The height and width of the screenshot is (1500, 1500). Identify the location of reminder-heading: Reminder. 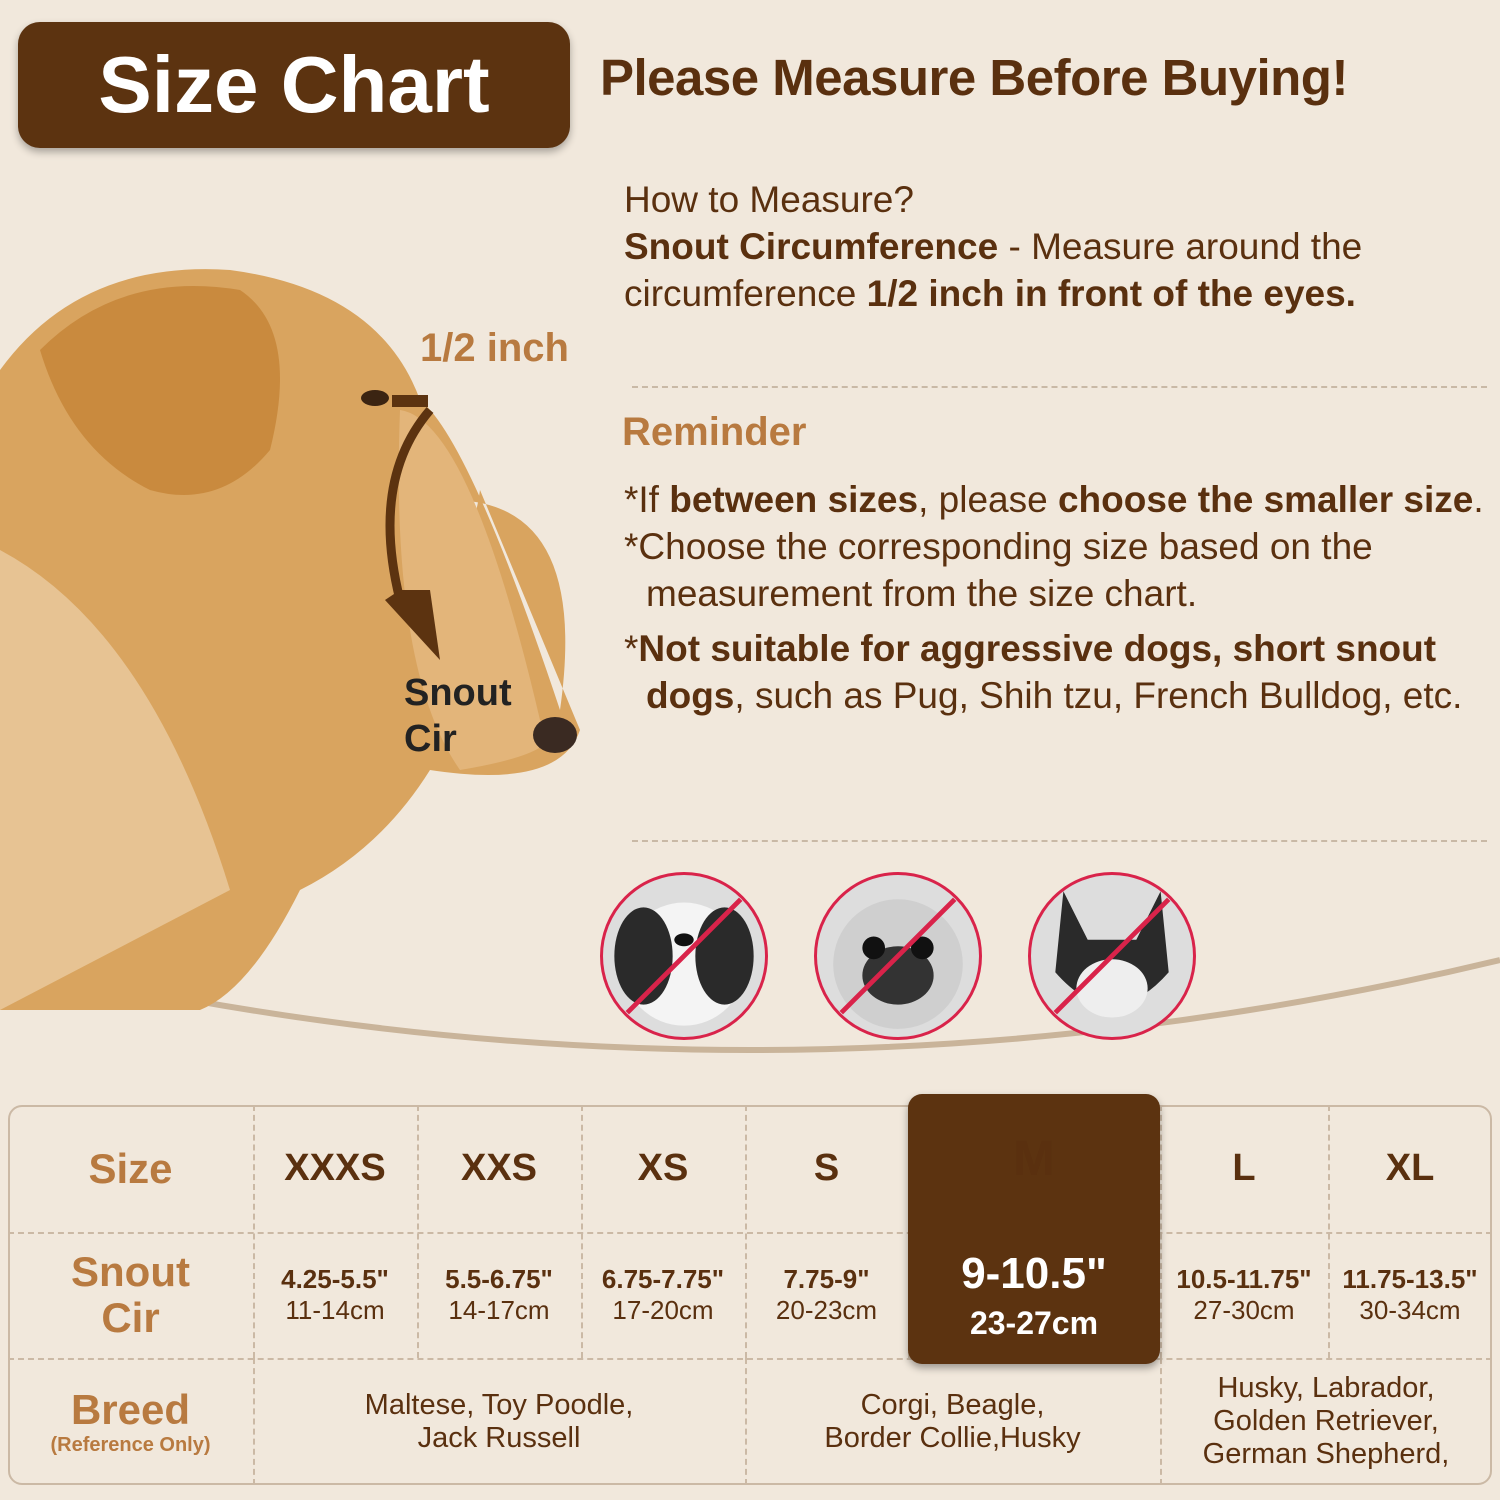
(714, 432).